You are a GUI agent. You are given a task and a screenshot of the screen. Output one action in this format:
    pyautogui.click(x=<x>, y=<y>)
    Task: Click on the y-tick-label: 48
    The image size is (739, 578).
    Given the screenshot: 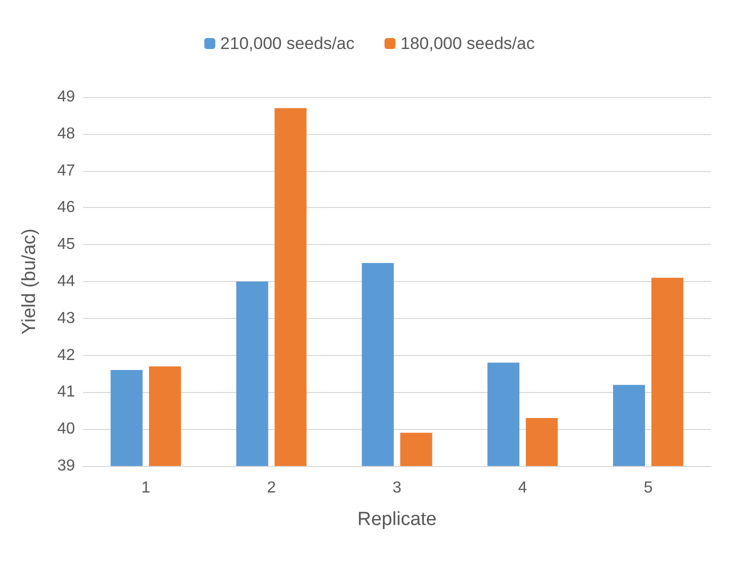 What is the action you would take?
    pyautogui.click(x=66, y=133)
    